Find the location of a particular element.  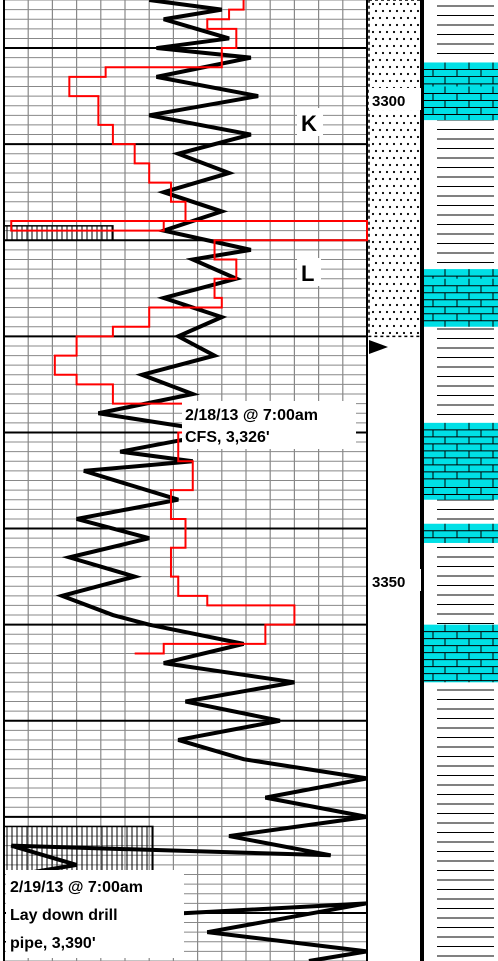

depth-label-bg is located at coordinates (395, 99).